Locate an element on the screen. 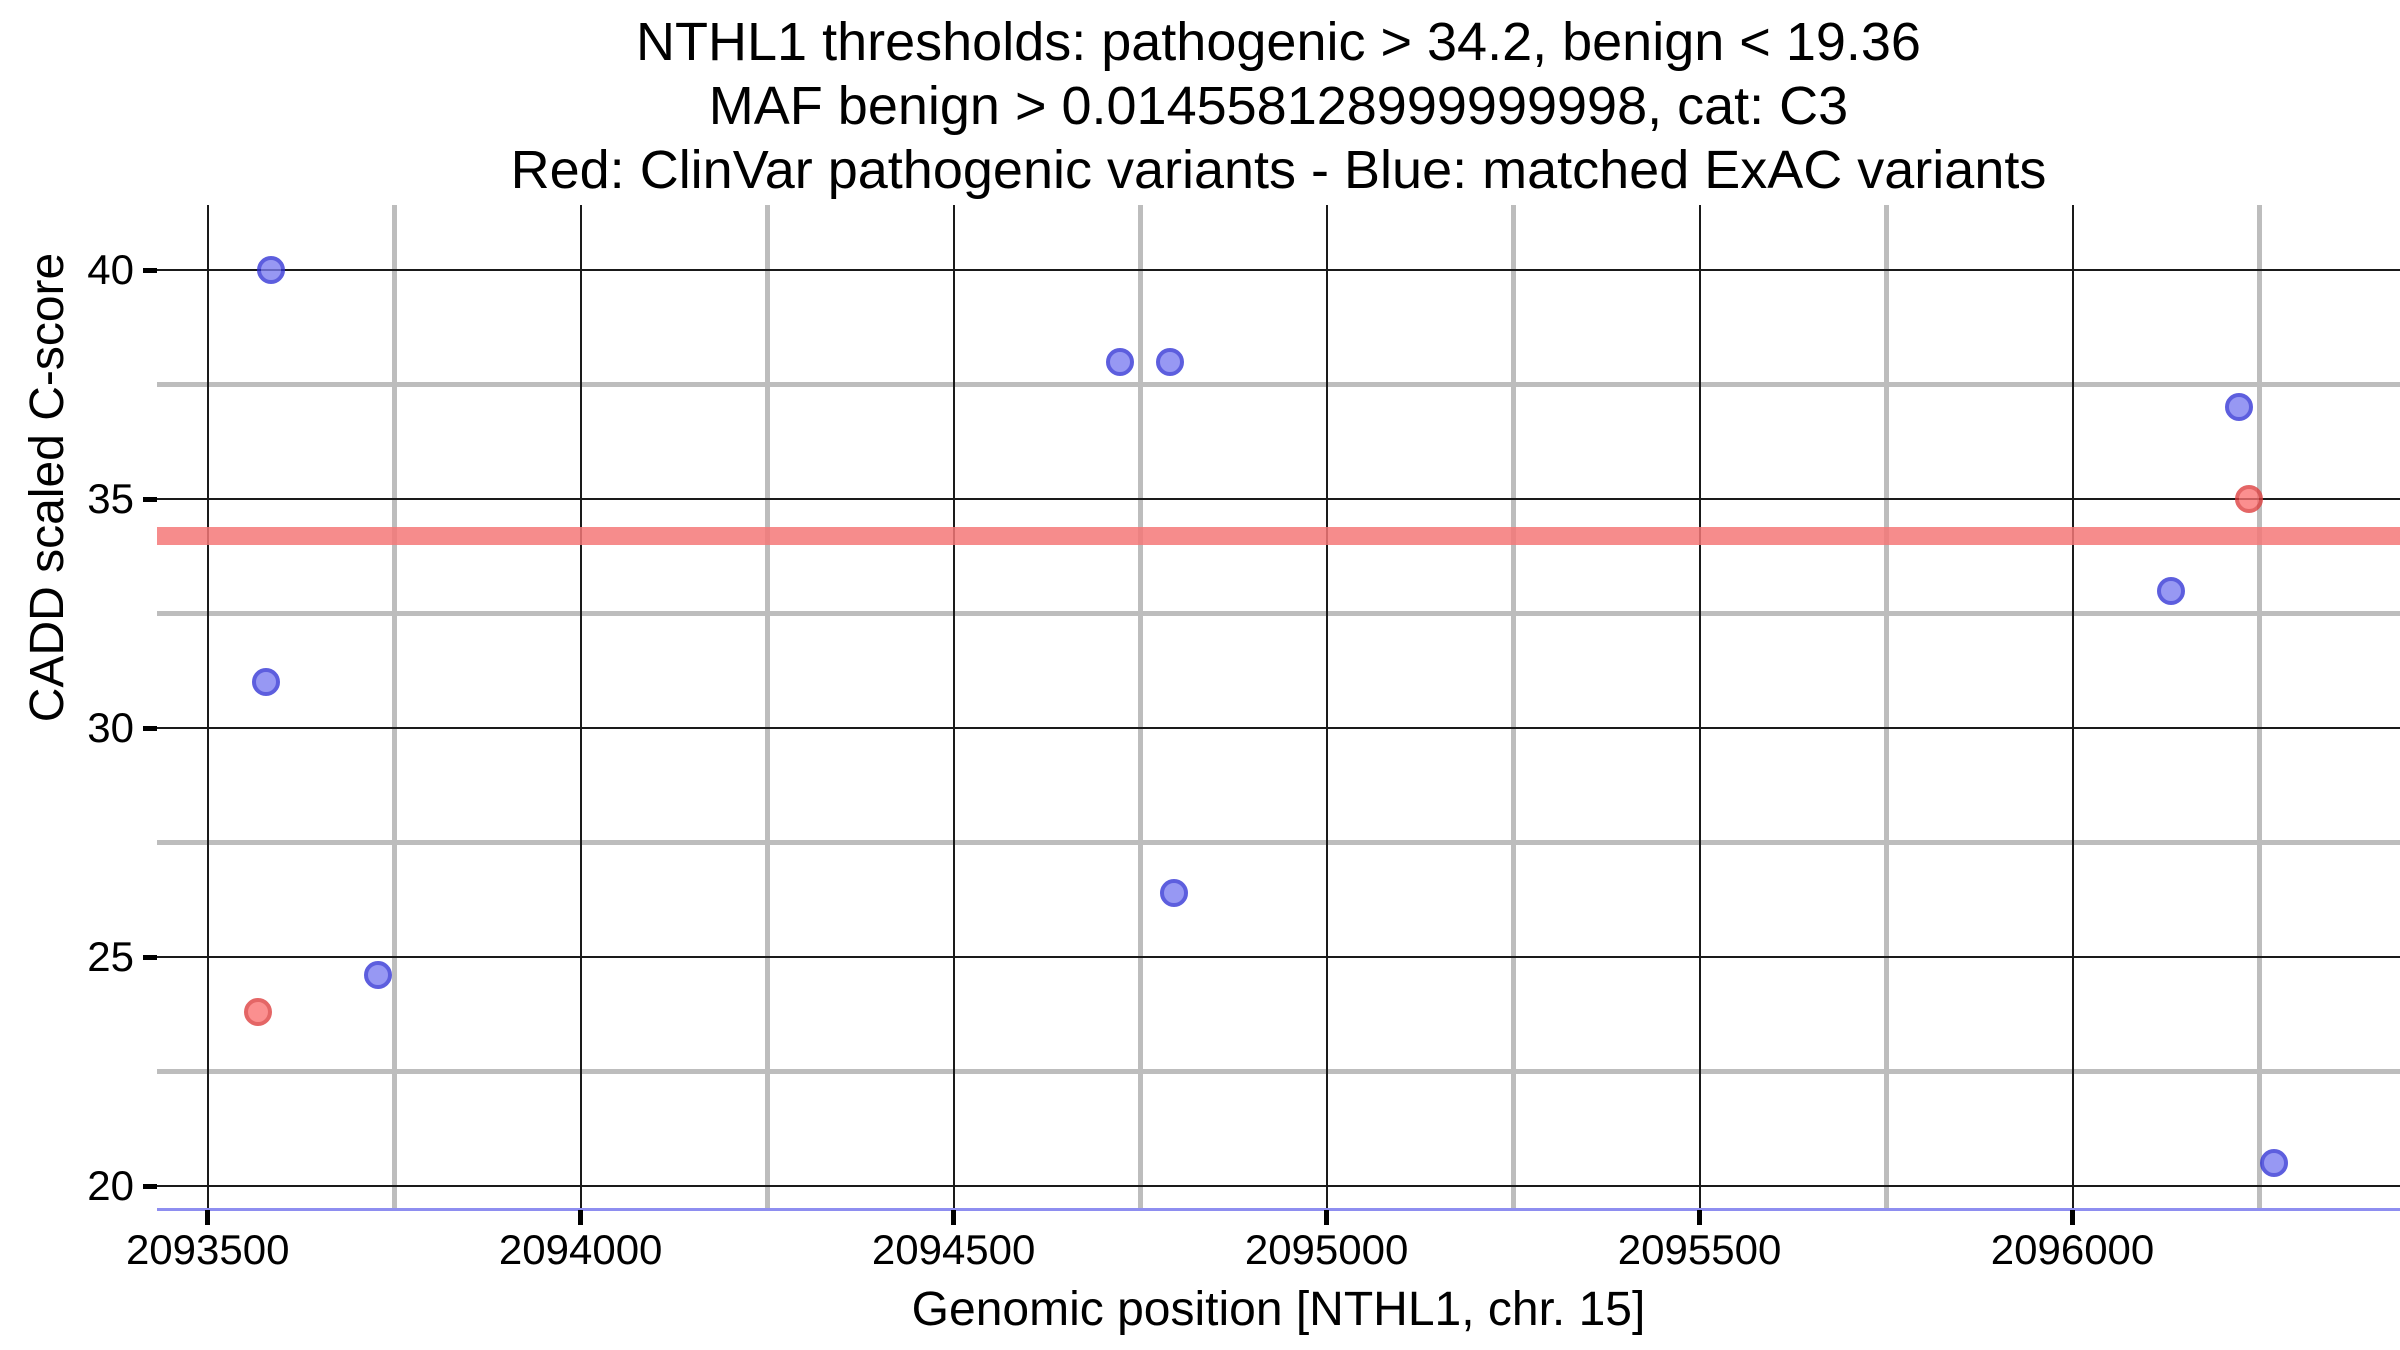 The width and height of the screenshot is (2400, 1350). x-axis-tick-label: 2095000 is located at coordinates (1326, 1249).